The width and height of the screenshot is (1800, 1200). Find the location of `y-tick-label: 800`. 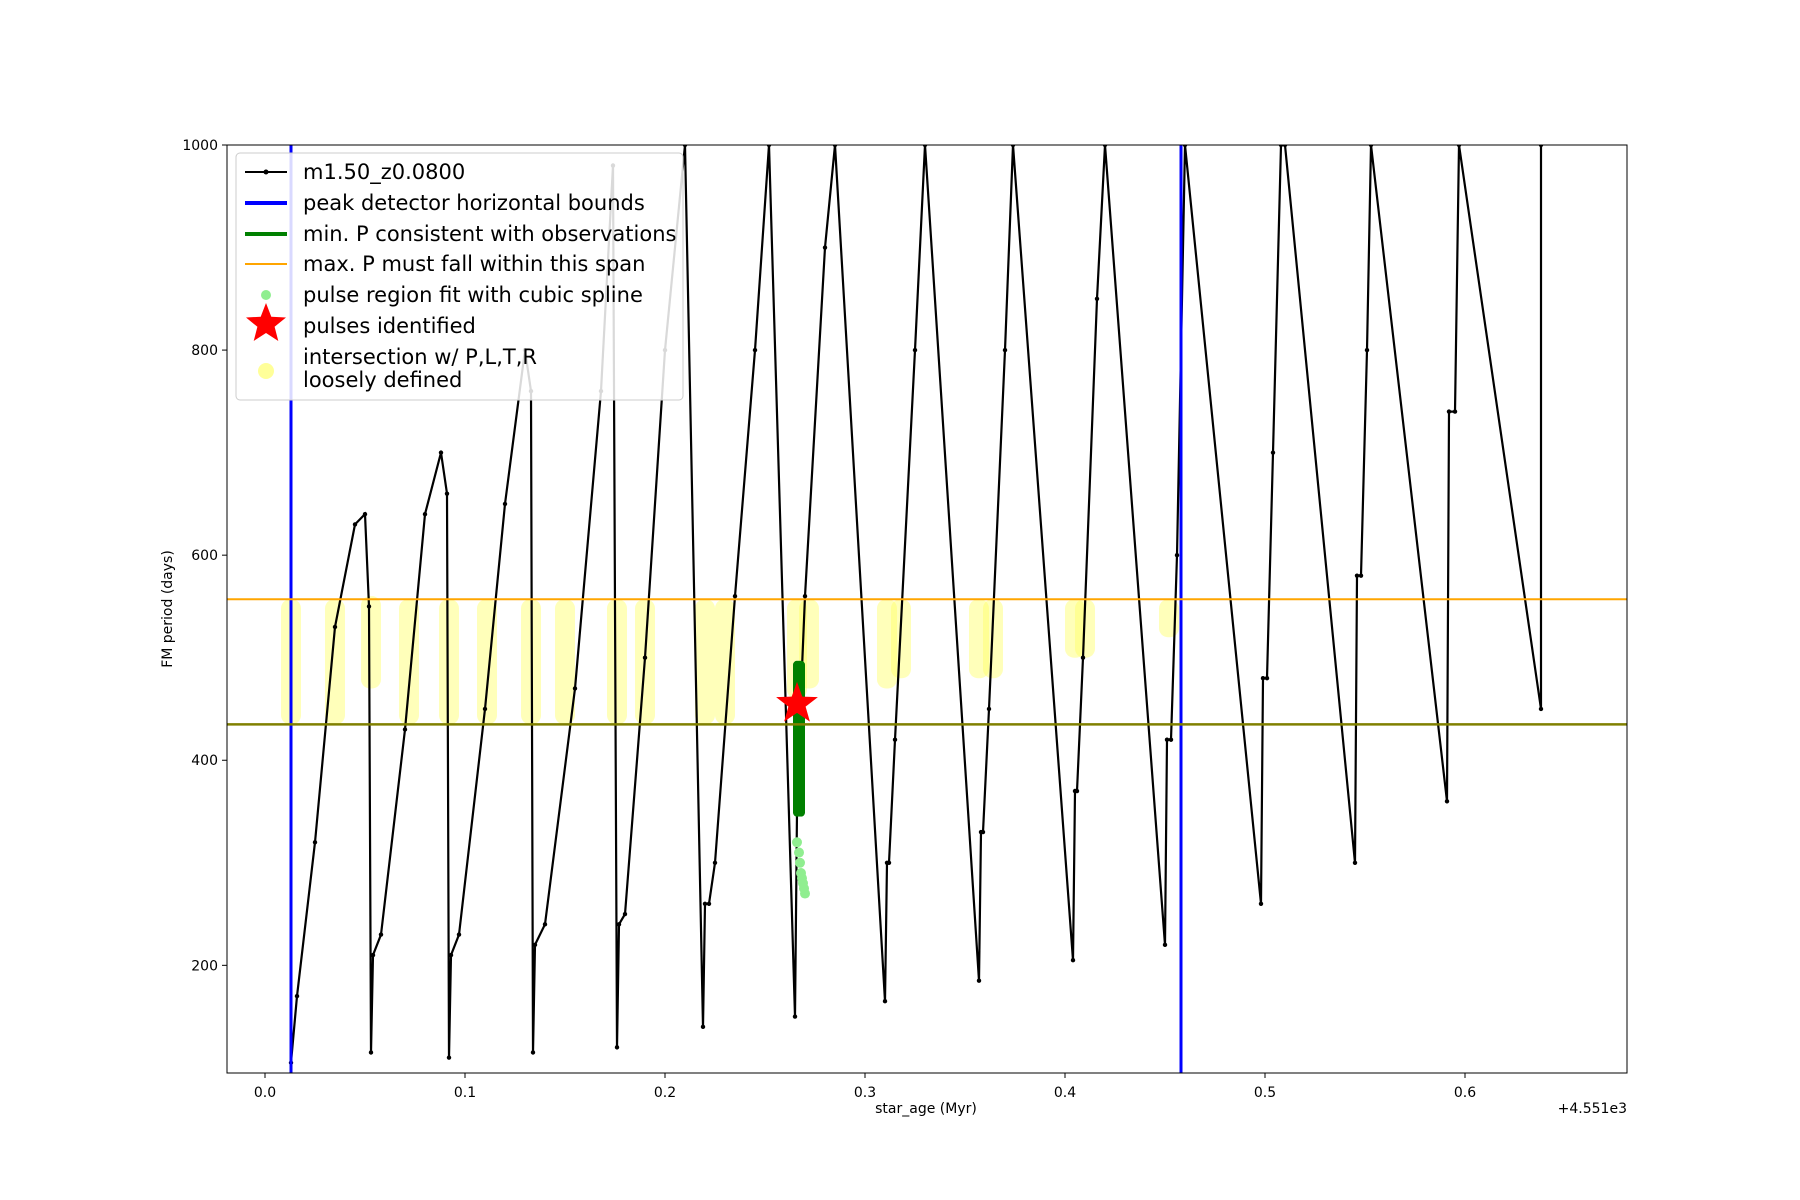

y-tick-label: 800 is located at coordinates (204, 351).